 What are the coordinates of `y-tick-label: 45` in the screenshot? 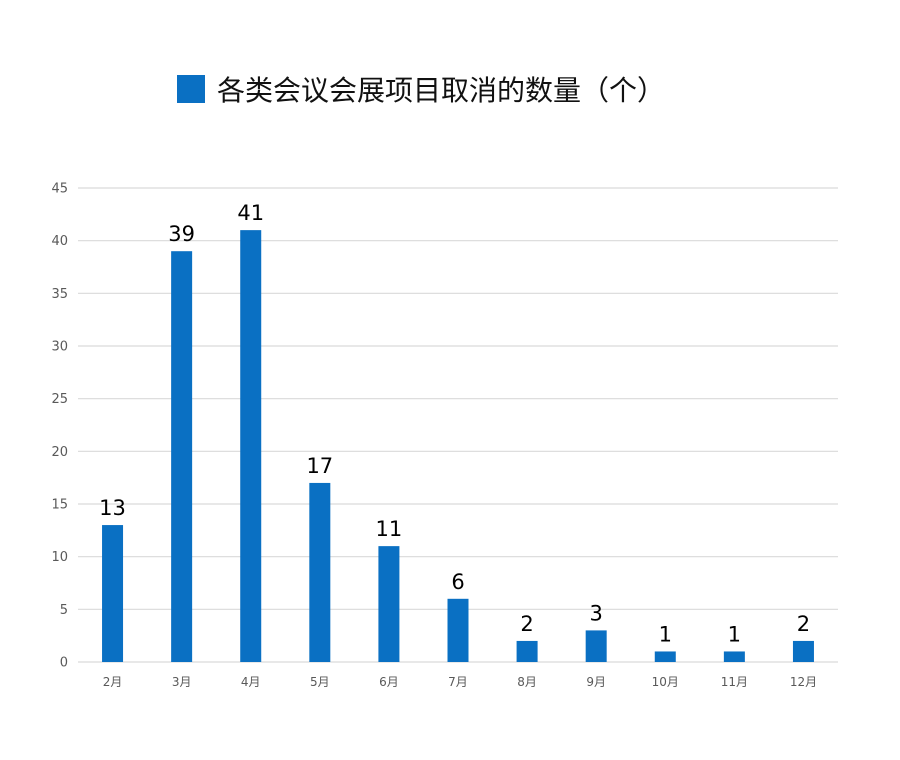 It's located at (59, 189).